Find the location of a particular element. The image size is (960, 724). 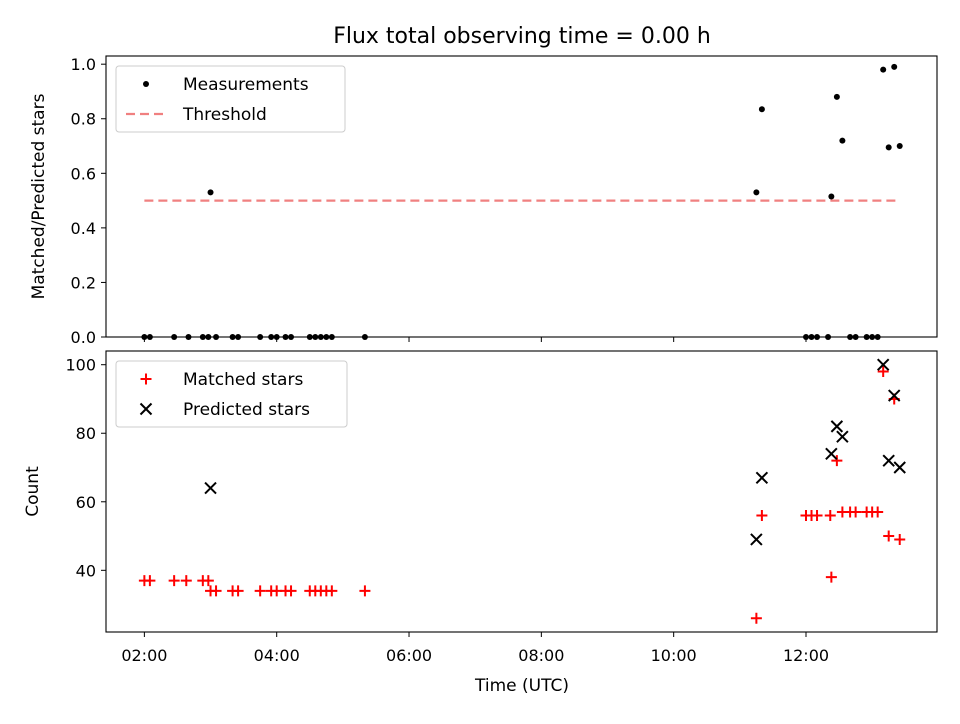

x-axis-label: Time (UTC) is located at coordinates (521, 686).